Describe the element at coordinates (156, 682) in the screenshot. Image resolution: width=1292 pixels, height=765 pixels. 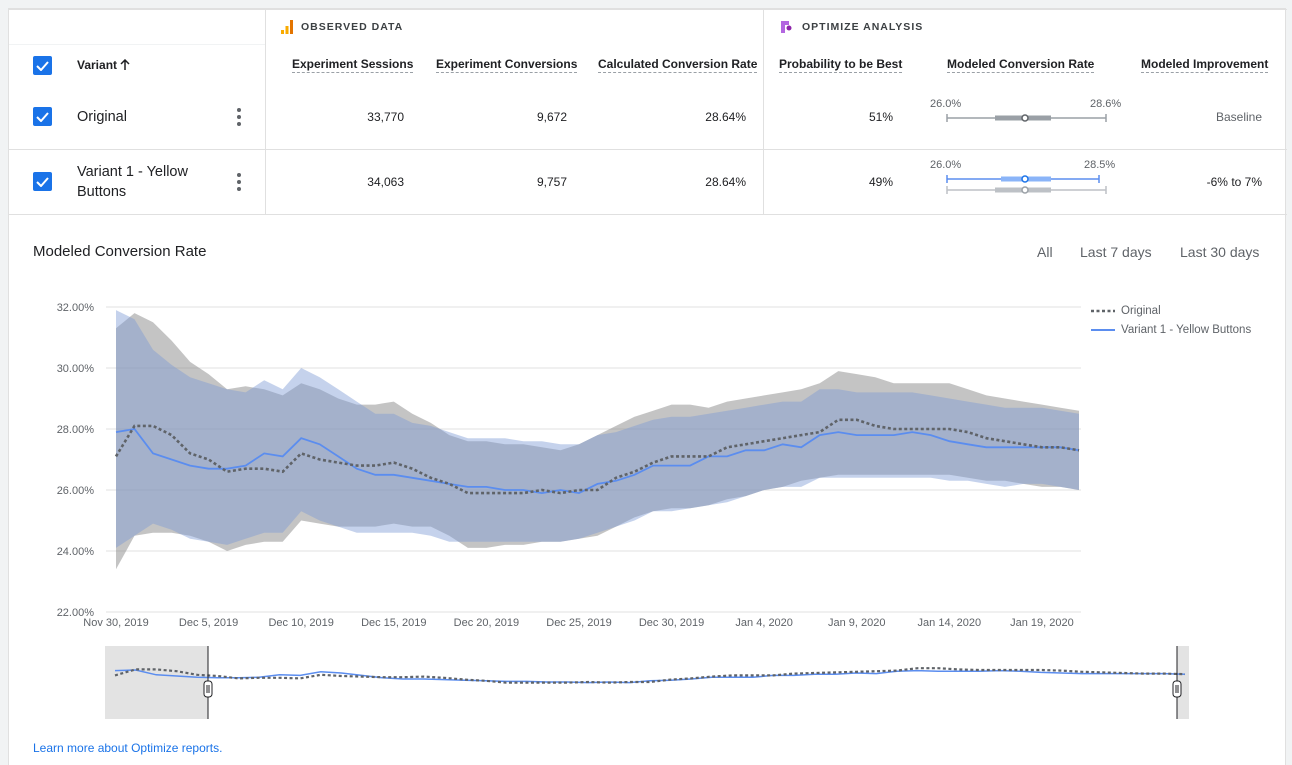
I see `navigator-mask-left` at that location.